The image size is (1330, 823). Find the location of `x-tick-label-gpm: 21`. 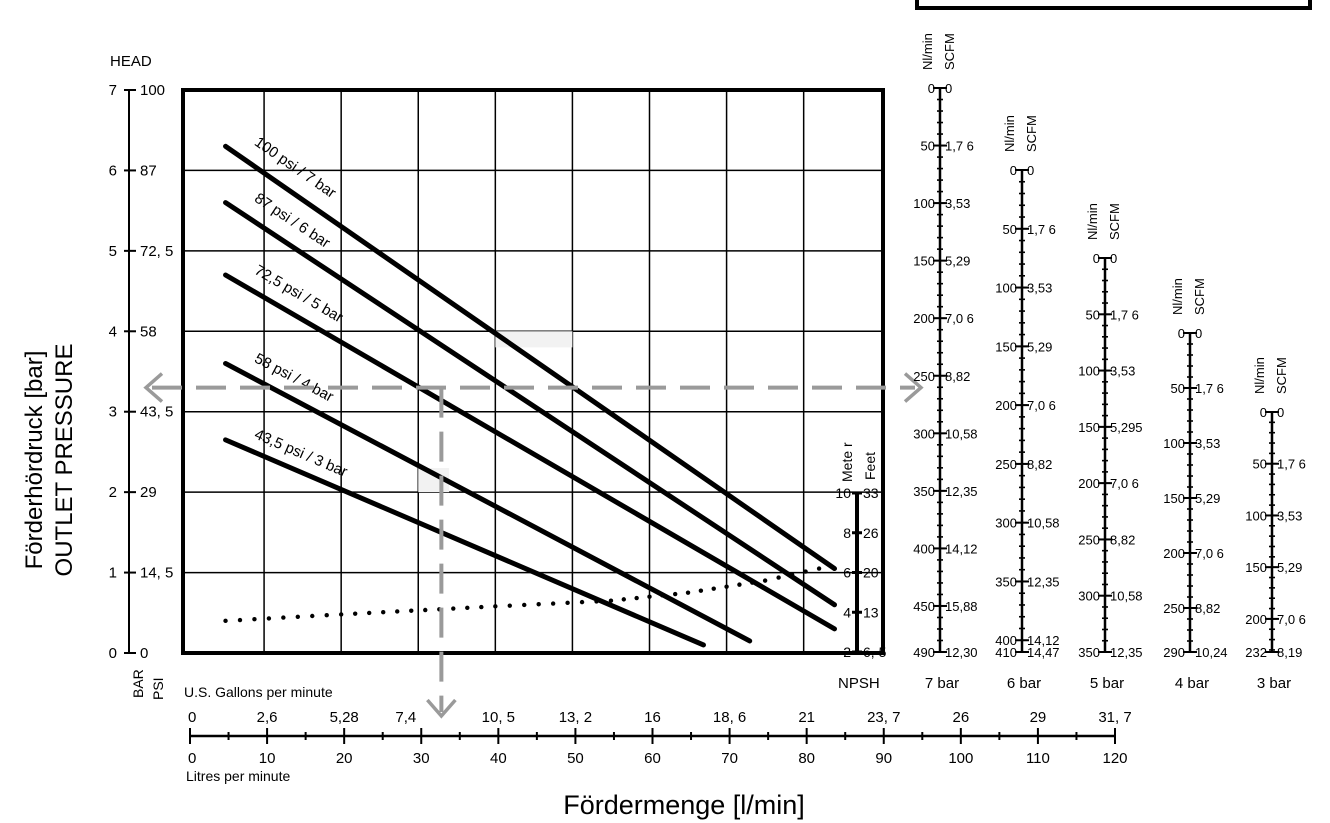

x-tick-label-gpm: 21 is located at coordinates (806, 717).